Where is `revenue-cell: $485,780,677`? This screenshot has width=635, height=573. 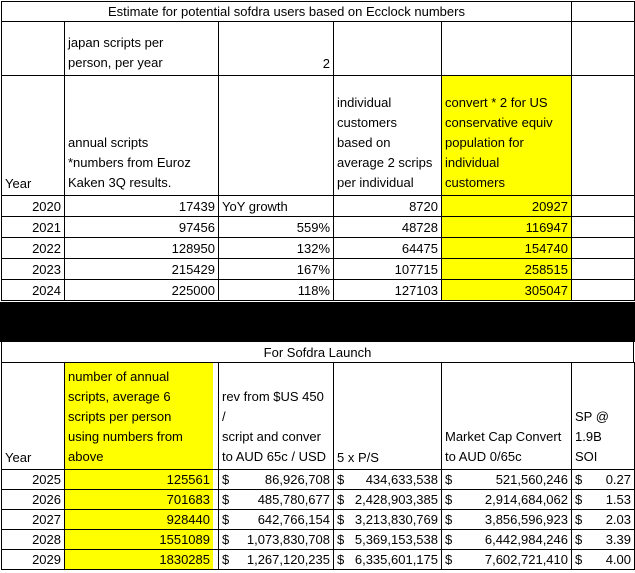 revenue-cell: $485,780,677 is located at coordinates (276, 499).